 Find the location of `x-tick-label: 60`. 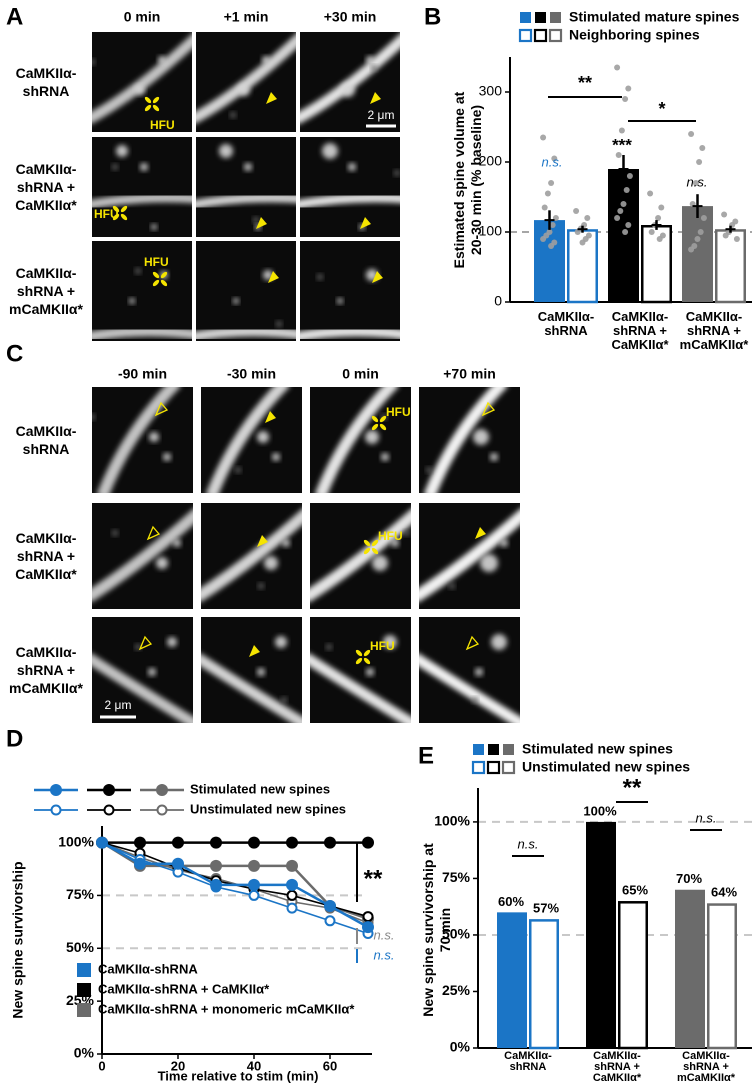

x-tick-label: 60 is located at coordinates (330, 1065).